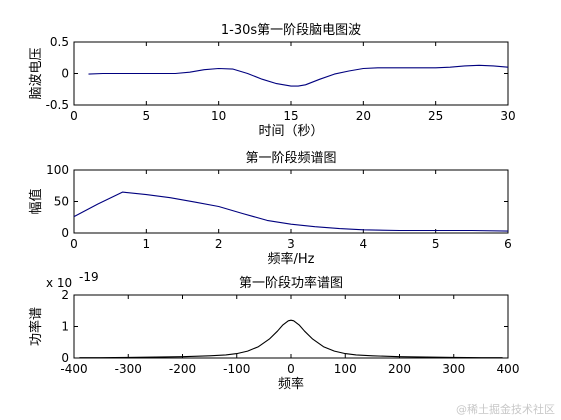  What do you see at coordinates (36, 326) in the screenshot?
I see `y-axis-label: 功率谱` at bounding box center [36, 326].